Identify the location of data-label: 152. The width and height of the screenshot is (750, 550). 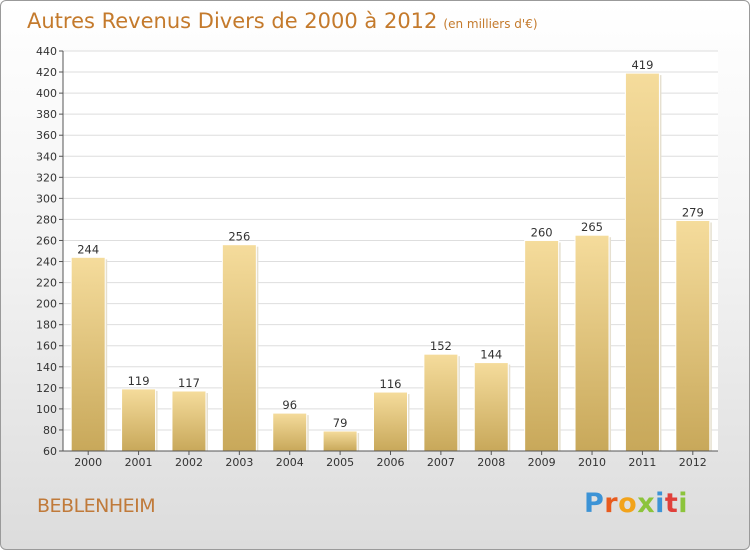
(441, 346).